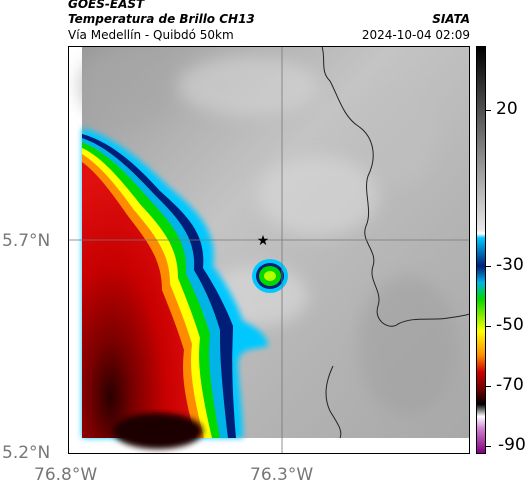 Image resolution: width=526 pixels, height=491 pixels. I want to click on cbar-label: -50, so click(510, 325).